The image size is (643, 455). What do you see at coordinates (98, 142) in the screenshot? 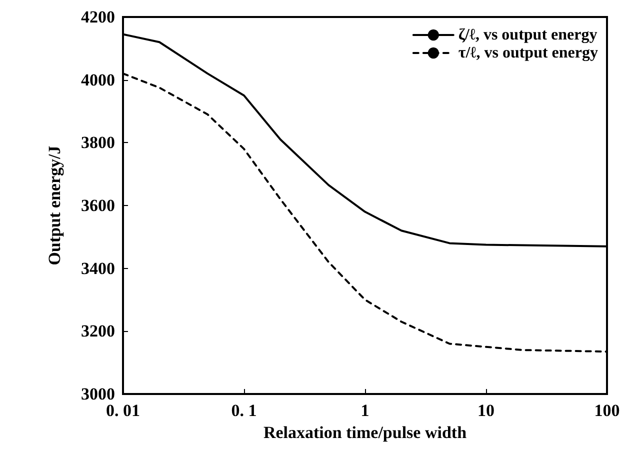
I see `y-tick-label: 3800` at bounding box center [98, 142].